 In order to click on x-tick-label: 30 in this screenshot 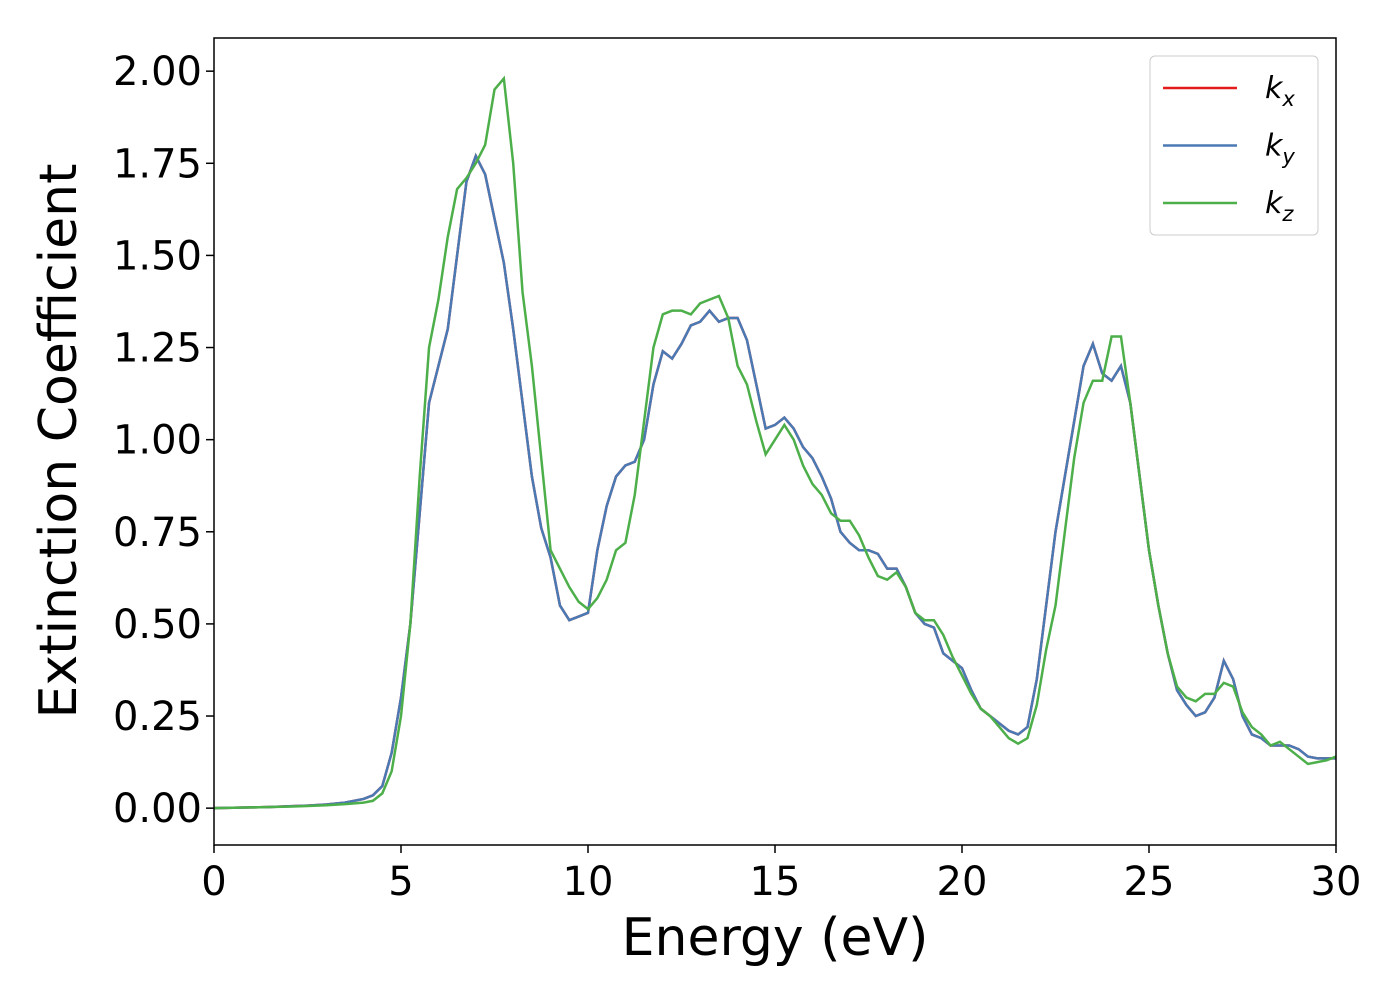, I will do `click(1336, 882)`.